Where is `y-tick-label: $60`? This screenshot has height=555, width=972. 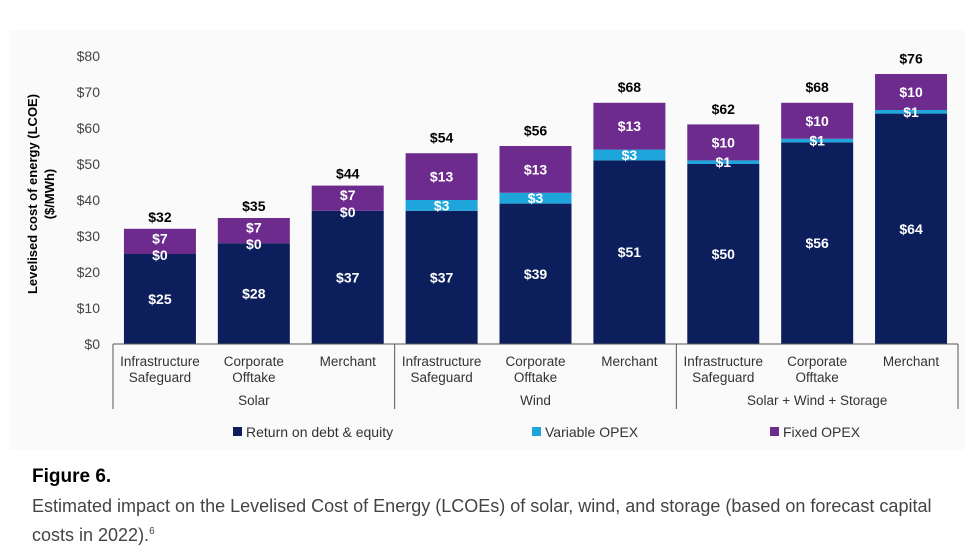 y-tick-label: $60 is located at coordinates (89, 128).